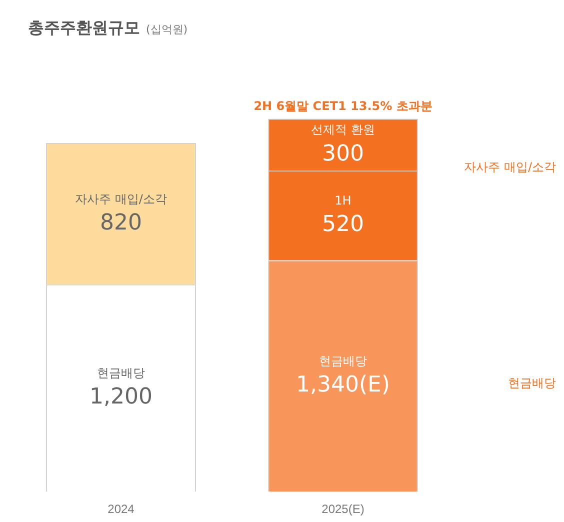 The width and height of the screenshot is (564, 522). What do you see at coordinates (84, 27) in the screenshot?
I see `chart-title: 총주주환원규모` at bounding box center [84, 27].